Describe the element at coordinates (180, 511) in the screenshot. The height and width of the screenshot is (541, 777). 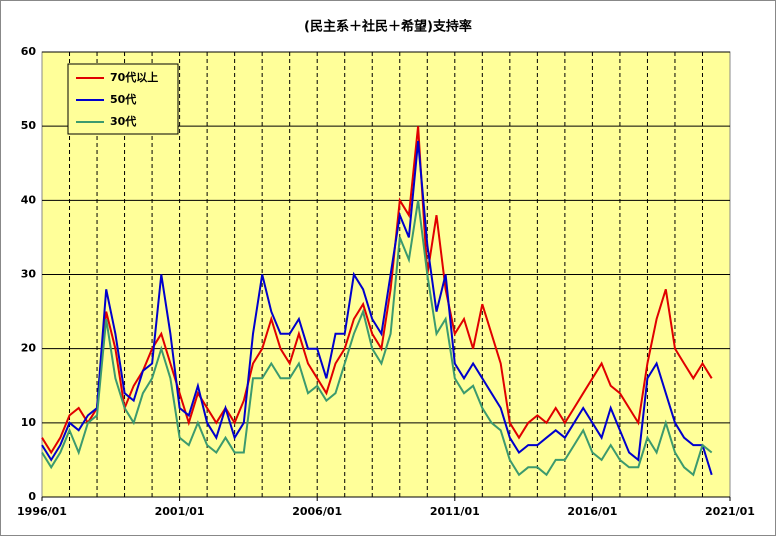
I see `x-tick-label: 2001/01` at that location.